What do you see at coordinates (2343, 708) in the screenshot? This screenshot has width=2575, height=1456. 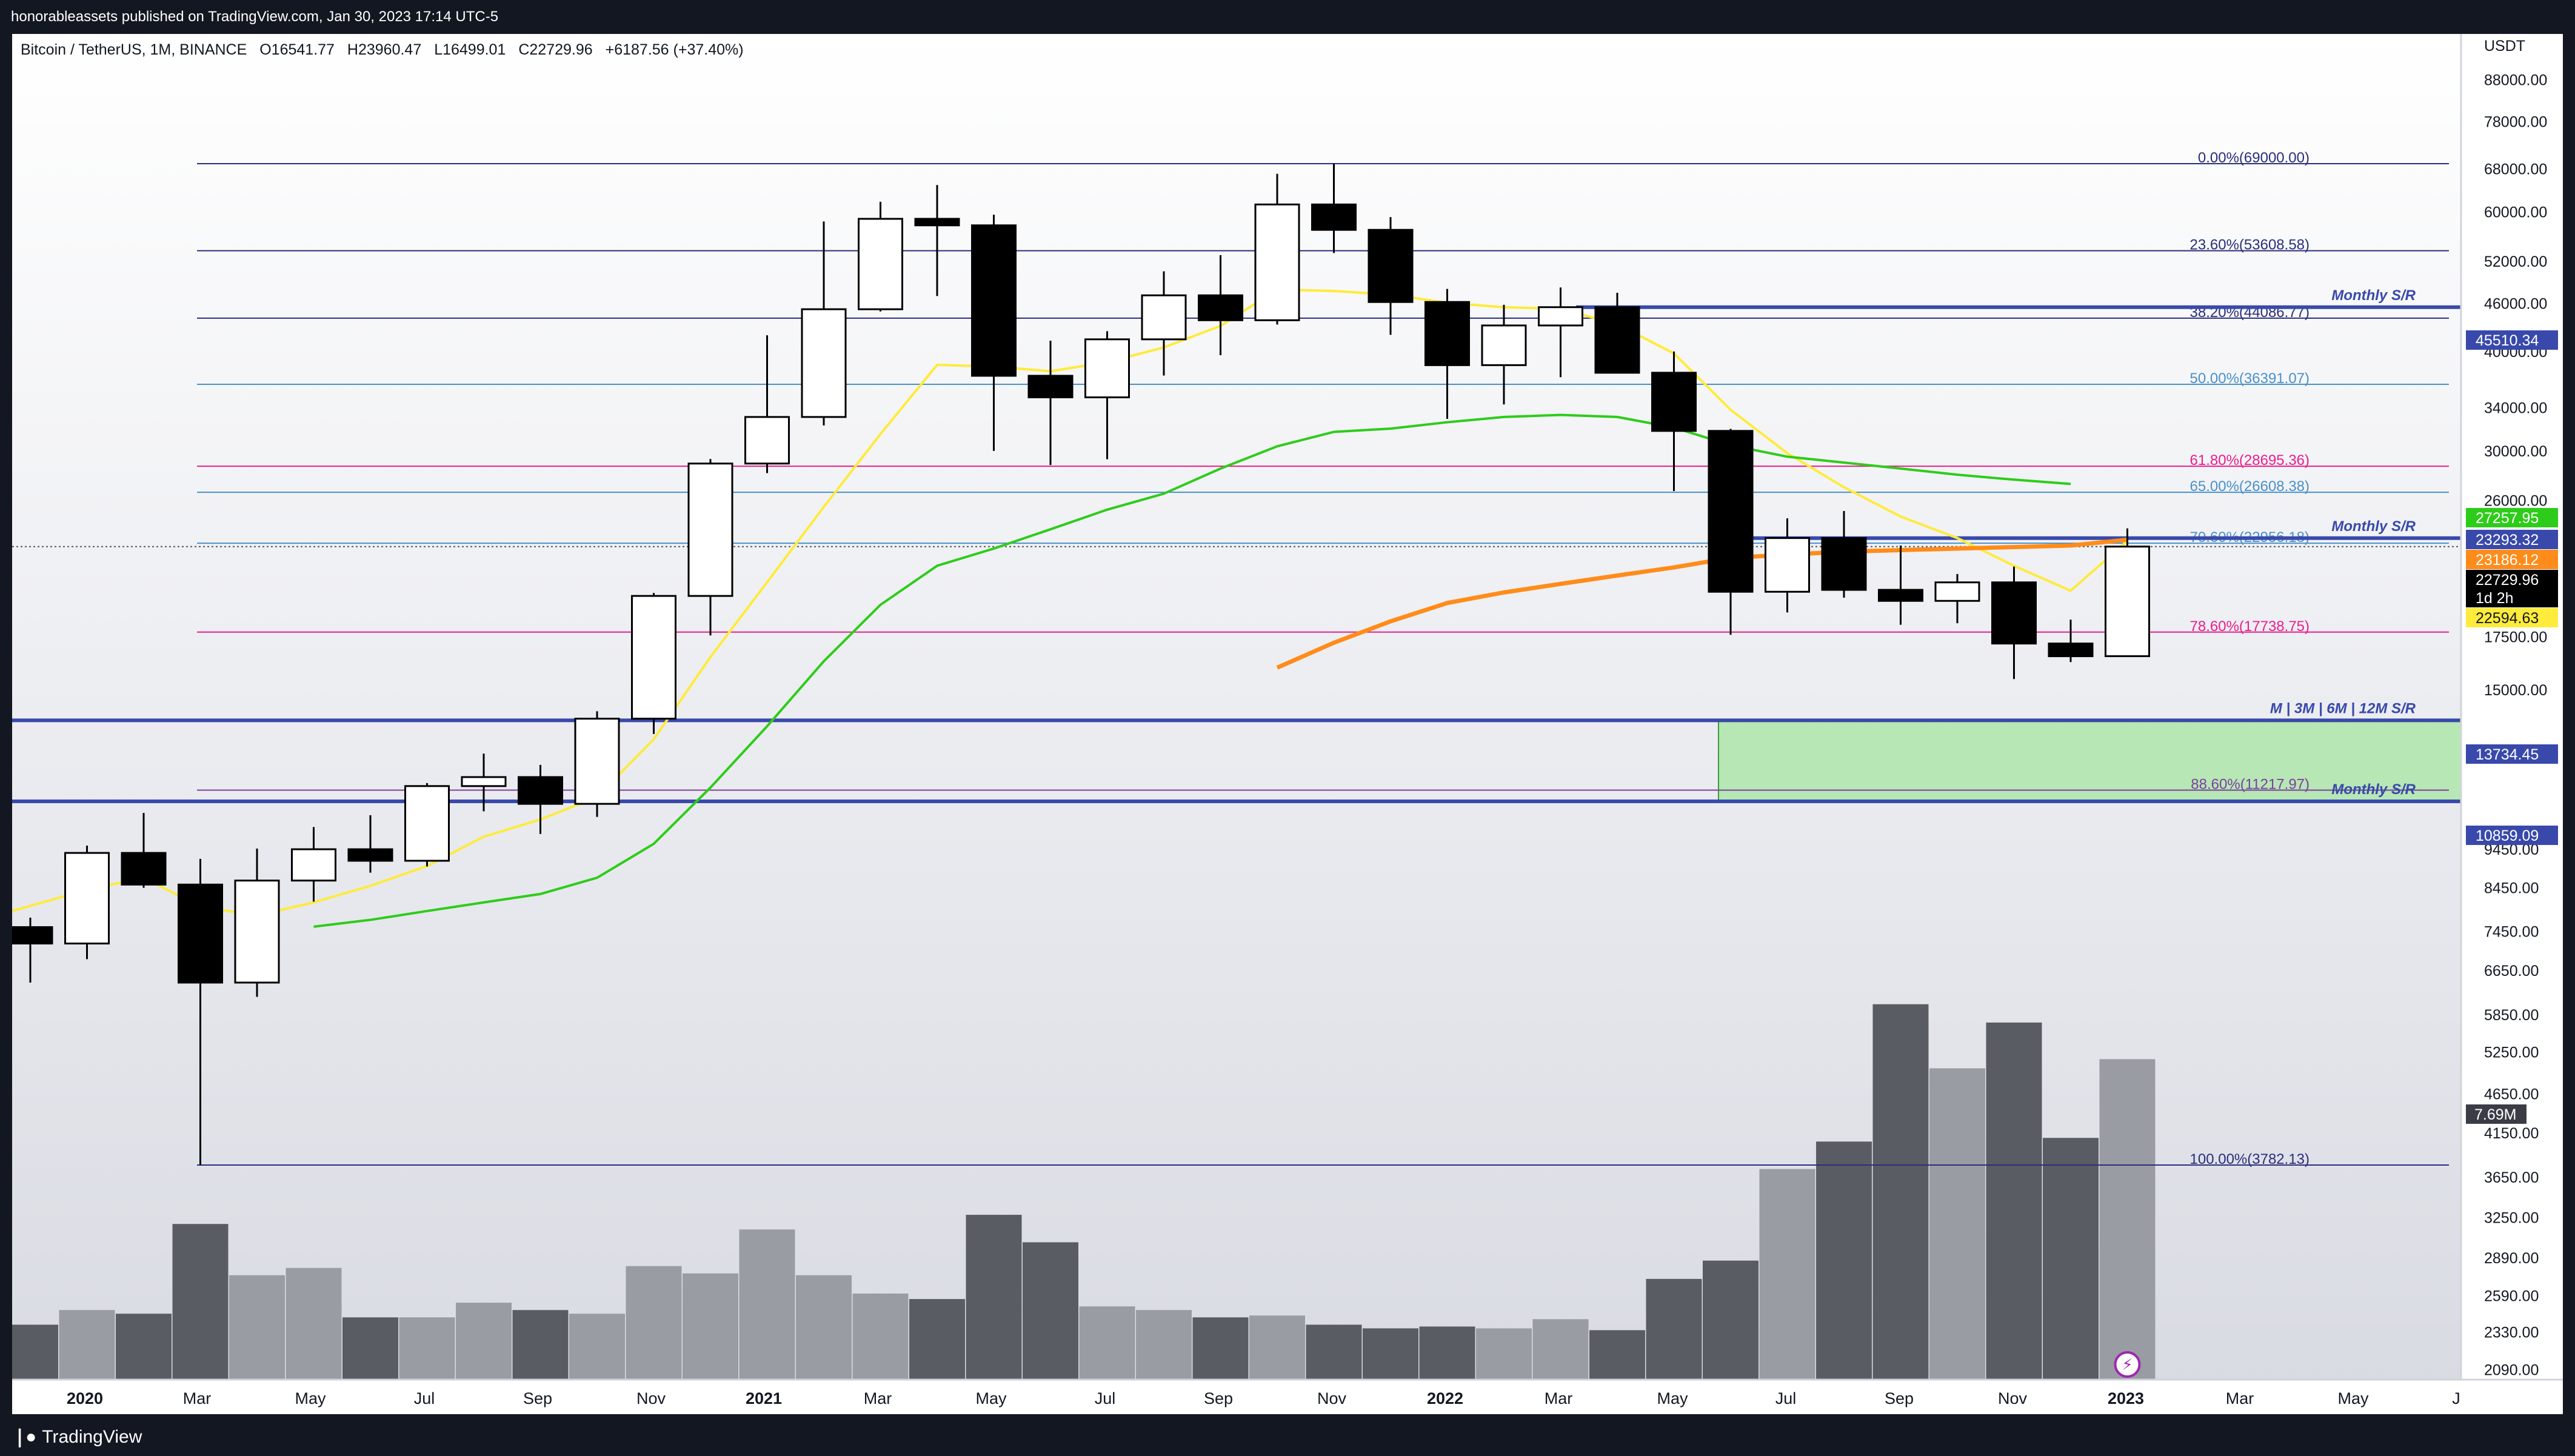 I see `sr-label: M | 3M | 6M | 12M S/R` at bounding box center [2343, 708].